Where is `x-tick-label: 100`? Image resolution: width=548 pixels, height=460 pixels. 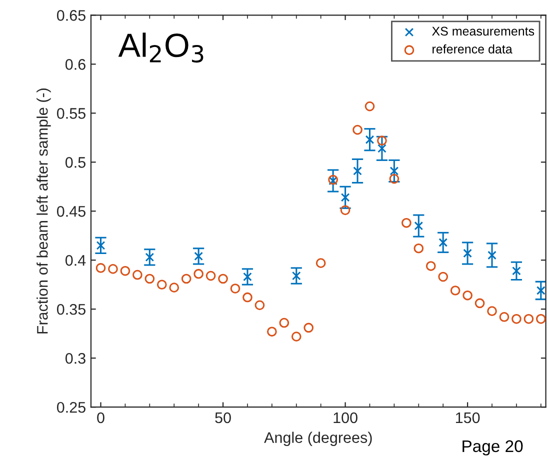
x-tick-label: 100 is located at coordinates (346, 418).